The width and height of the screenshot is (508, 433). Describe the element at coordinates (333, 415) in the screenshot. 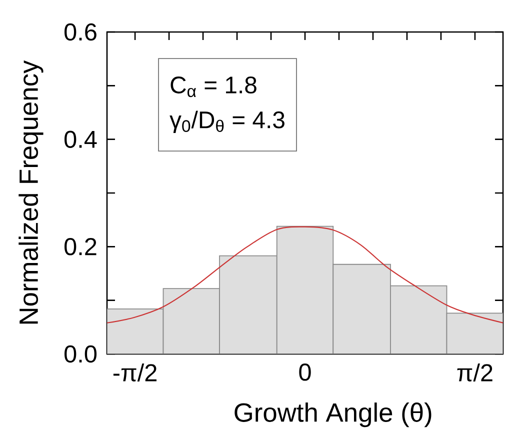

I see `x-axis-title: Growth Angle (θ)` at that location.